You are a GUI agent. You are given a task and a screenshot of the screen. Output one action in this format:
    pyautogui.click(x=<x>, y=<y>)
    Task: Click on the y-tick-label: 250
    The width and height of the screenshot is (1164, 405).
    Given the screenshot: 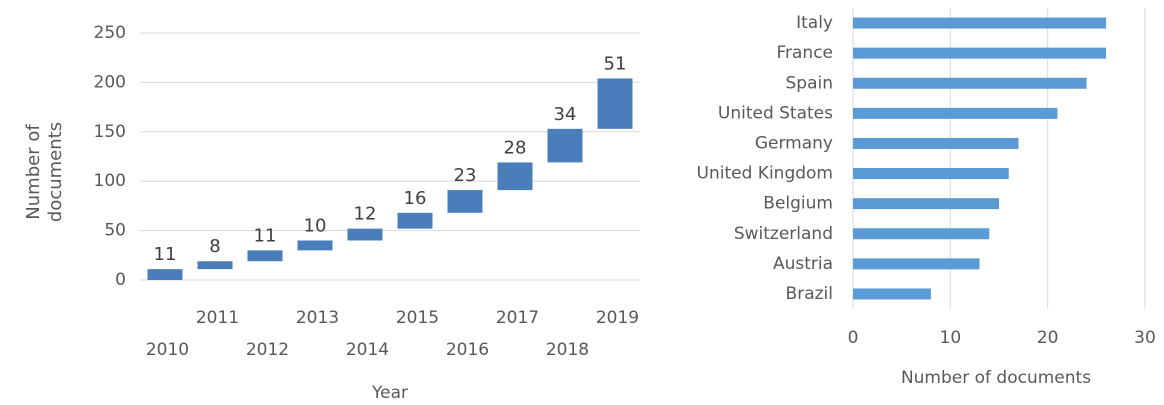 What is the action you would take?
    pyautogui.click(x=110, y=33)
    